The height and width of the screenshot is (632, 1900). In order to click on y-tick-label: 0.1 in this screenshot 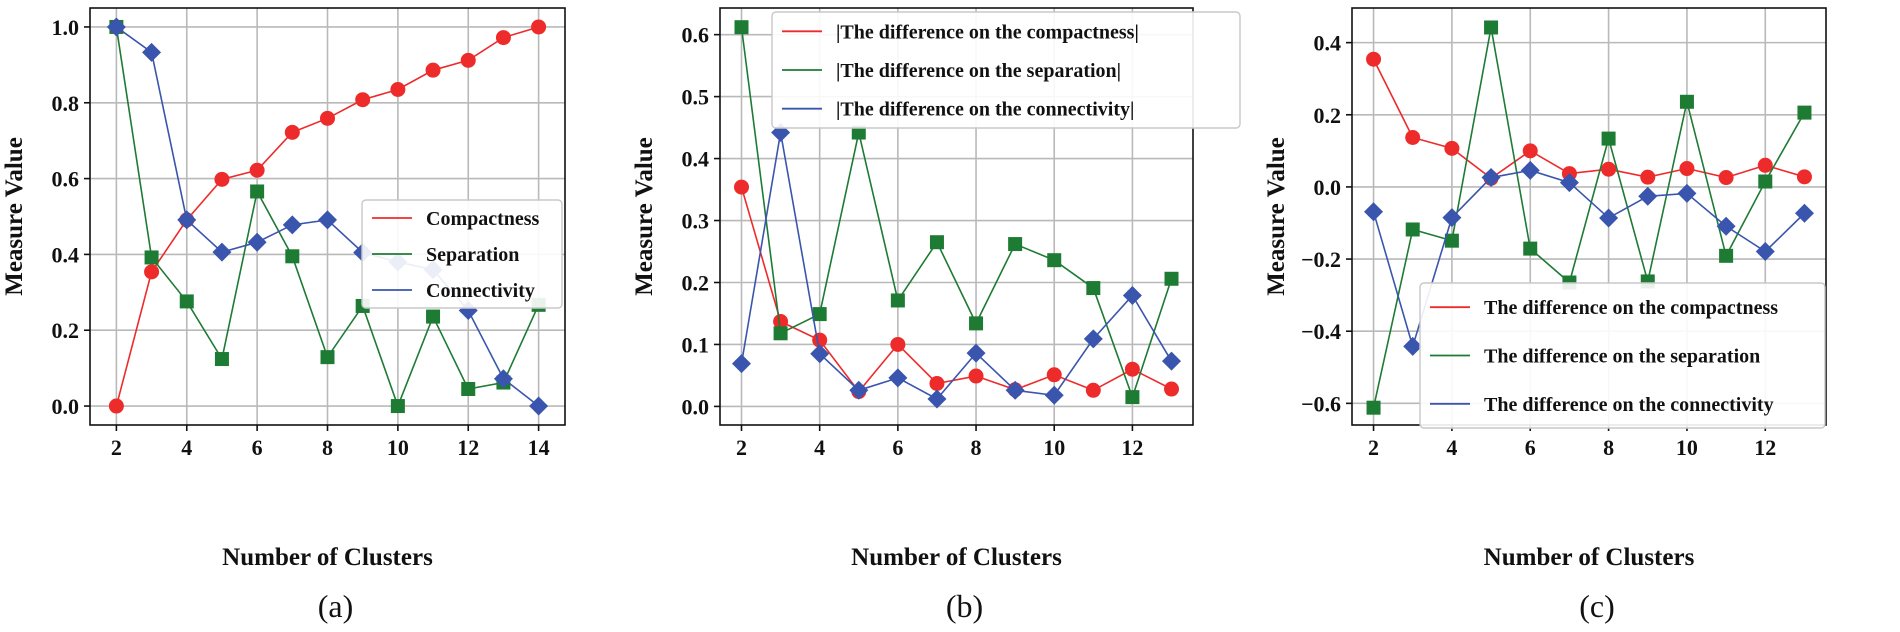, I will do `click(696, 344)`.